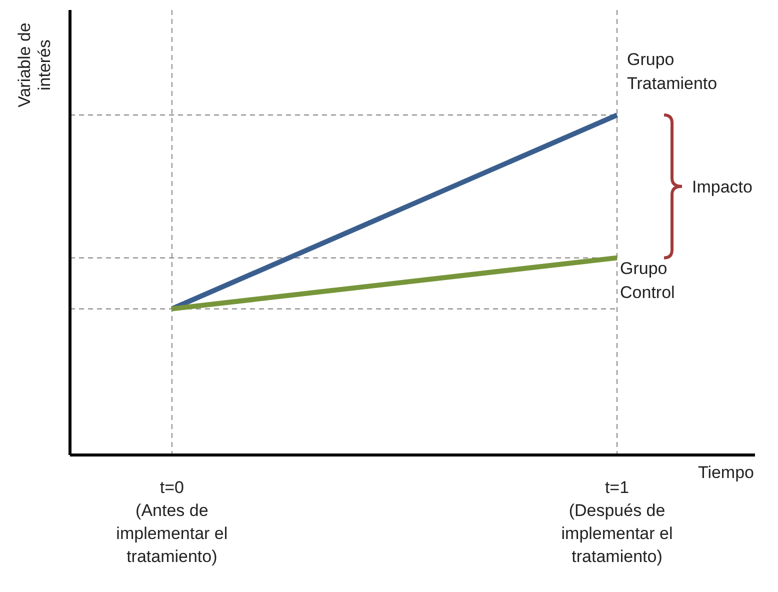  What do you see at coordinates (34, 65) in the screenshot?
I see `y-axis-title: Variable de interés` at bounding box center [34, 65].